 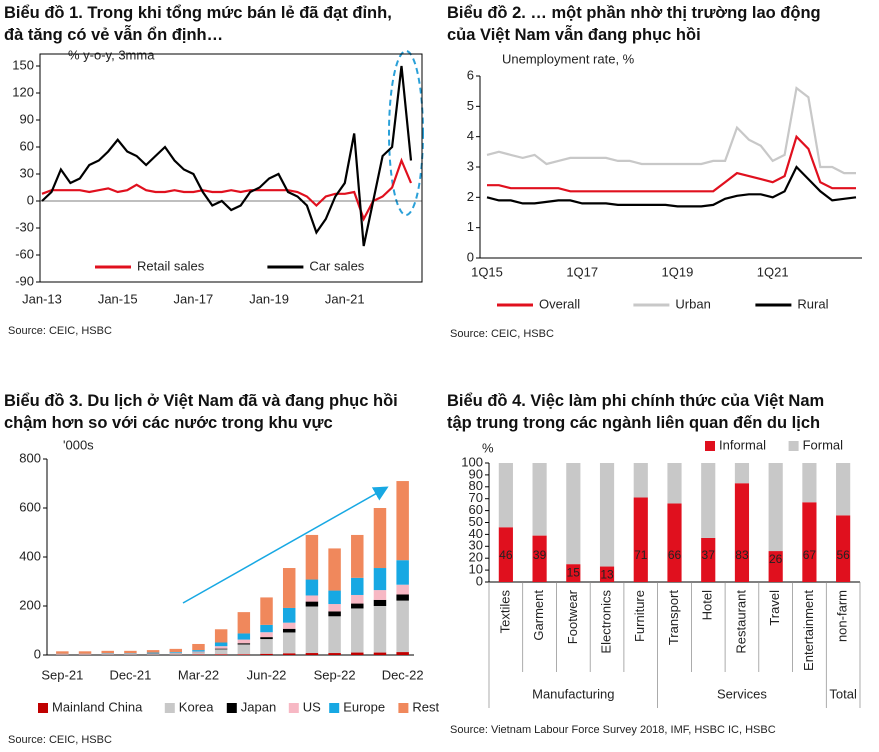 What do you see at coordinates (707, 605) in the screenshot?
I see `x-tick-label: Hotel` at bounding box center [707, 605].